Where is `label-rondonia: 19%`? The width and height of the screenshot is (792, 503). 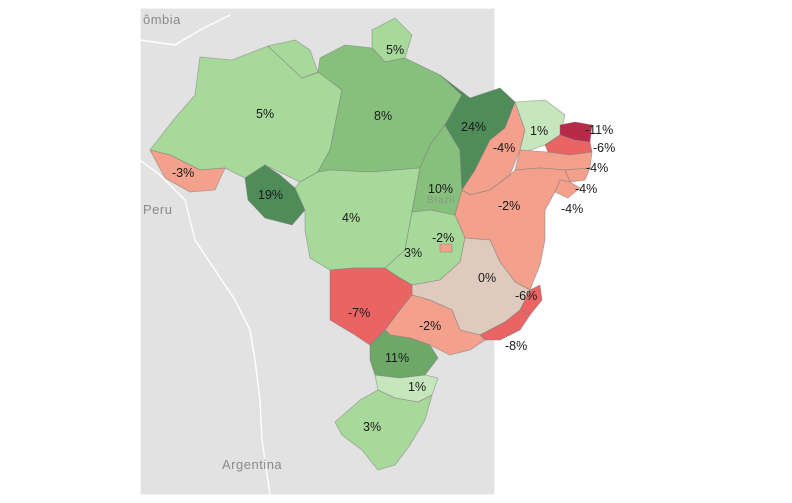 label-rondonia: 19% is located at coordinates (270, 195).